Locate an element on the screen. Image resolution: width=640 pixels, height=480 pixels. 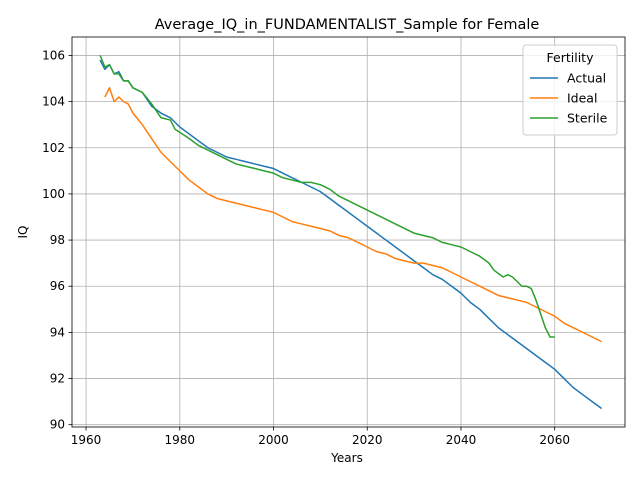
x-tick-label: 2020 is located at coordinates (367, 440).